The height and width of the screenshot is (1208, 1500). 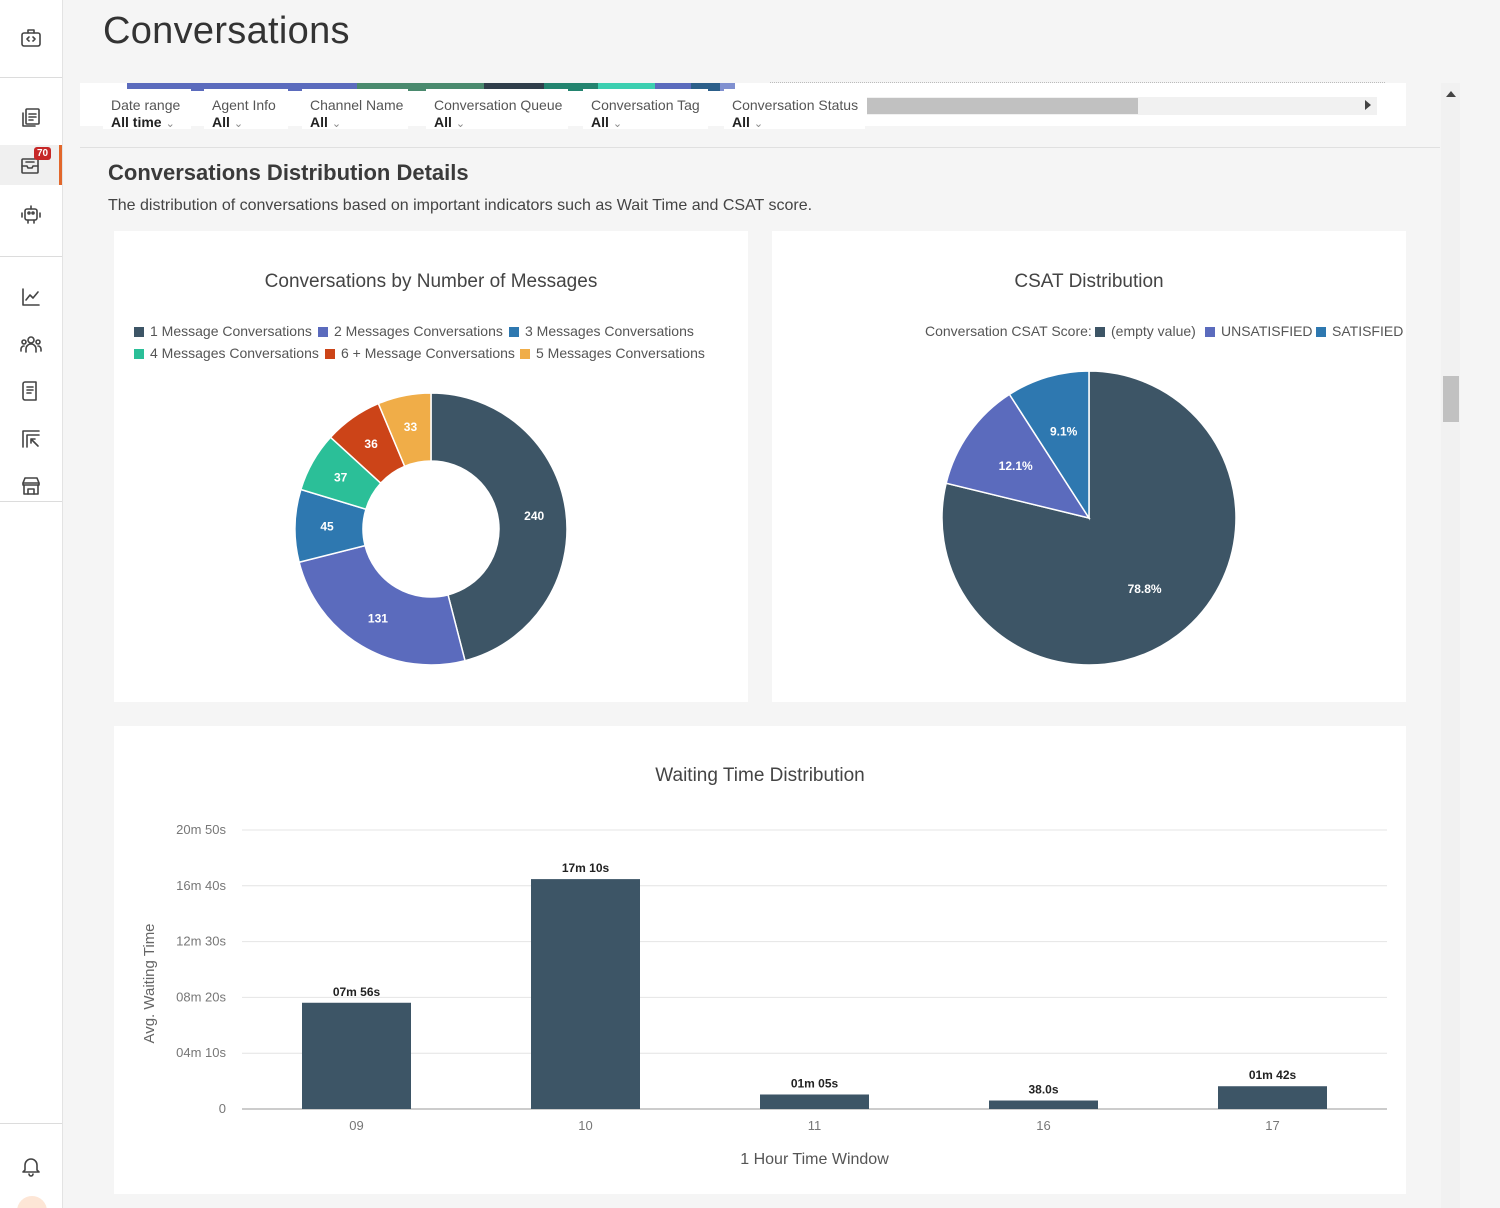 I want to click on reports-icon, so click(x=31, y=439).